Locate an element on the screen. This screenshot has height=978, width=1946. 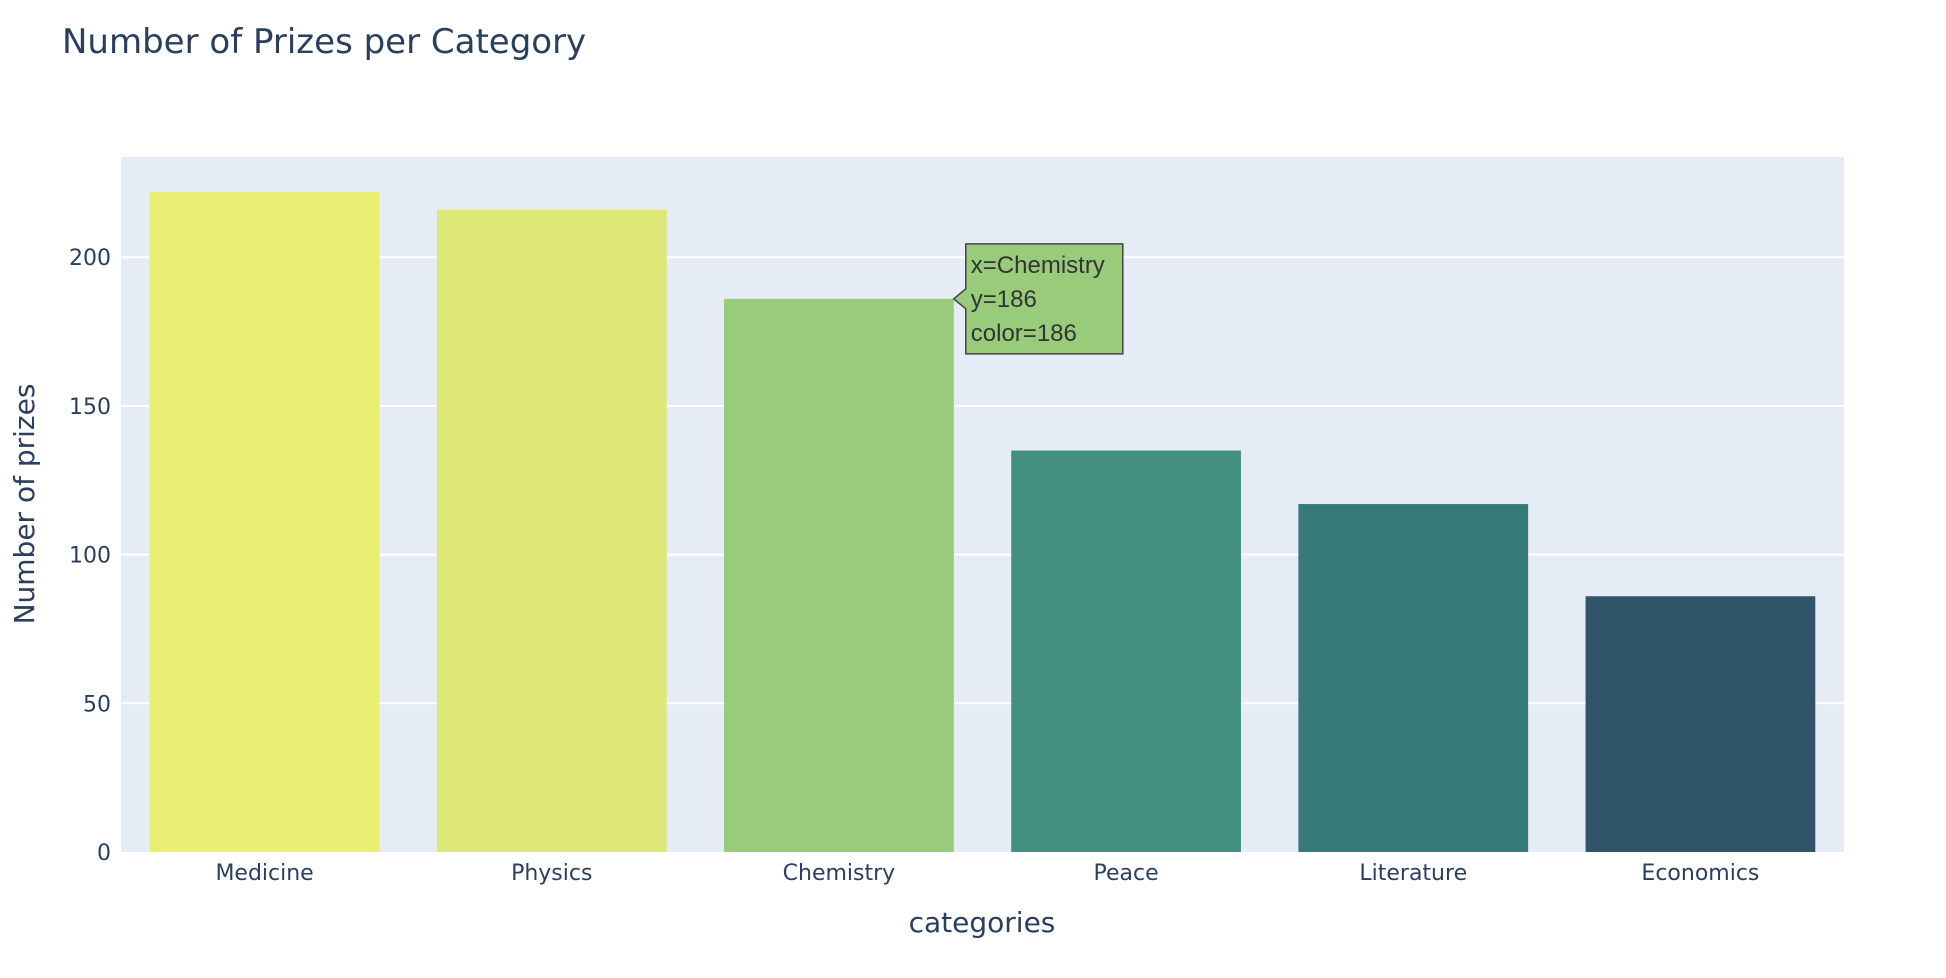
bar-physics is located at coordinates (551, 530).